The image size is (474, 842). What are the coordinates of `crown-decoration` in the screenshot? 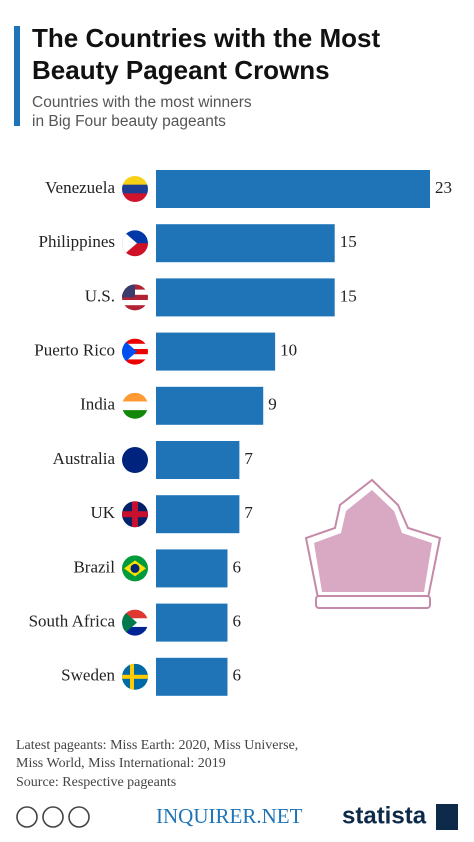 It's located at (373, 543).